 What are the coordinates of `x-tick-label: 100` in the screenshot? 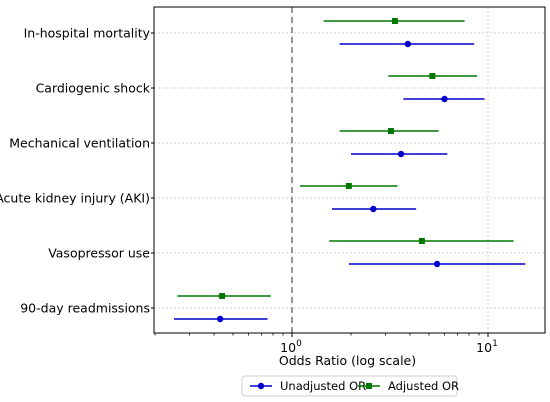 It's located at (291, 347).